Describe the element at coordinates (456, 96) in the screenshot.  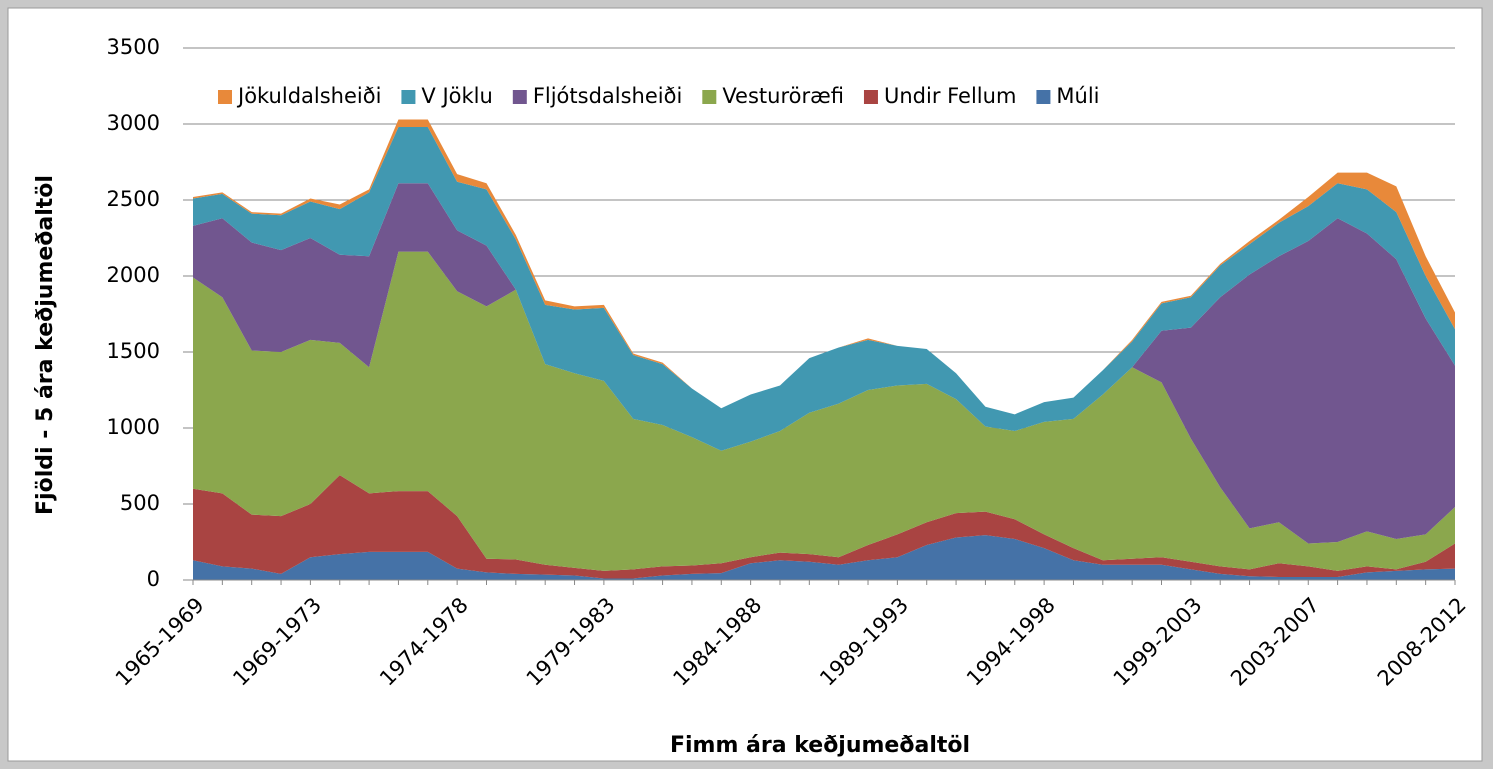
I see `legend-label: V Jöklu` at that location.